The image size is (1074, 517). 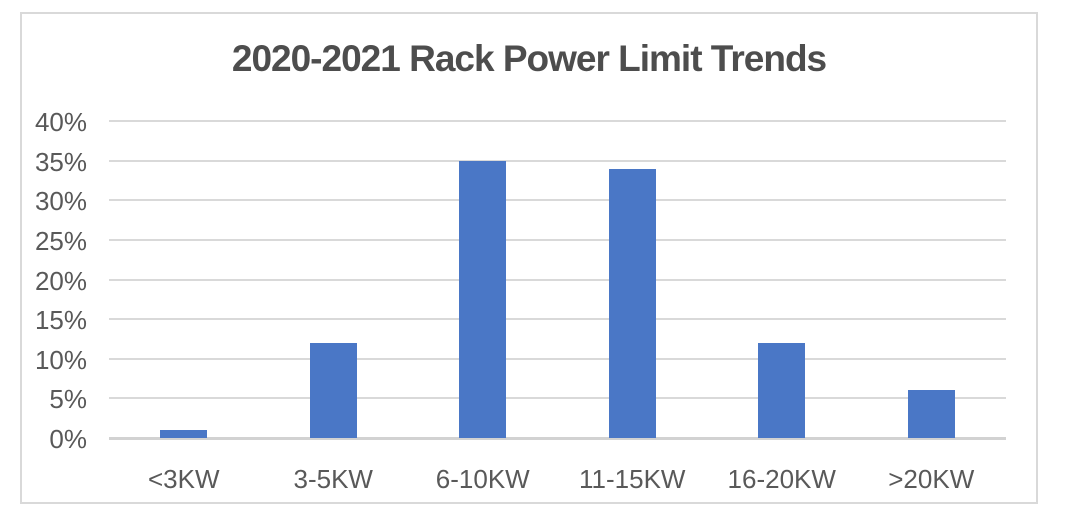 I want to click on bar-<3KW, so click(x=184, y=434).